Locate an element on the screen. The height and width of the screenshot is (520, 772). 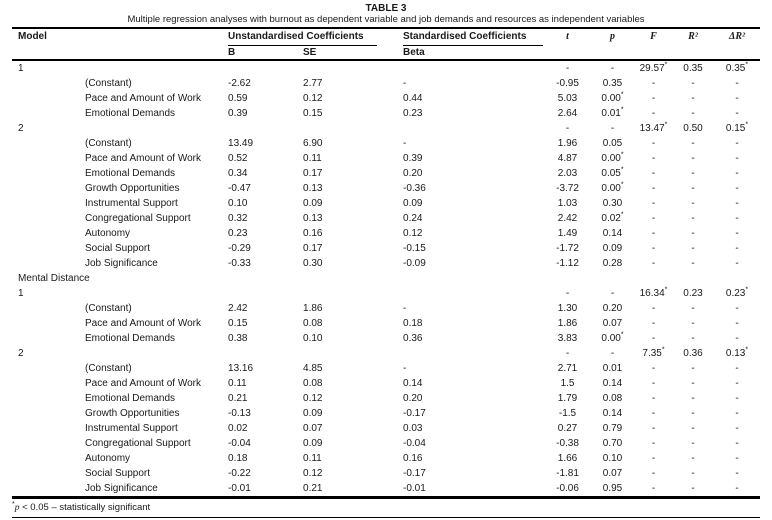
cell-f is located at coordinates (653, 278).